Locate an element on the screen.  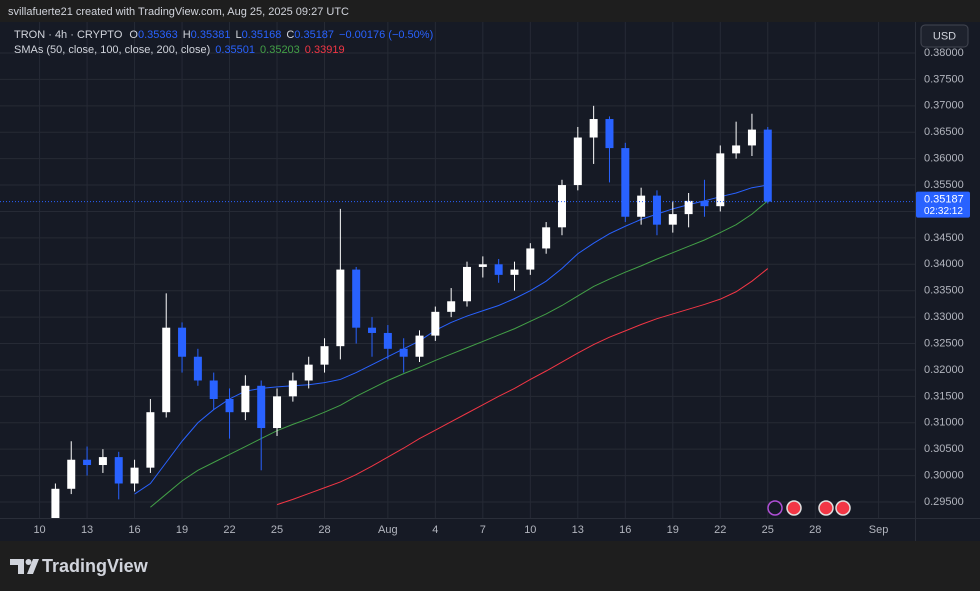
y-tick-label: 0.36000 is located at coordinates (944, 159).